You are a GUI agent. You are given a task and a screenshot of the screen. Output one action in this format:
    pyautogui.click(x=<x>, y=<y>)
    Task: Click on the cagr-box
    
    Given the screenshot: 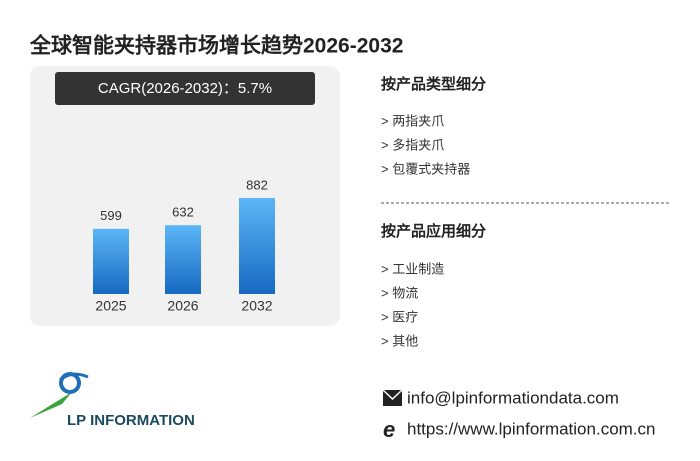 What is the action you would take?
    pyautogui.click(x=185, y=88)
    